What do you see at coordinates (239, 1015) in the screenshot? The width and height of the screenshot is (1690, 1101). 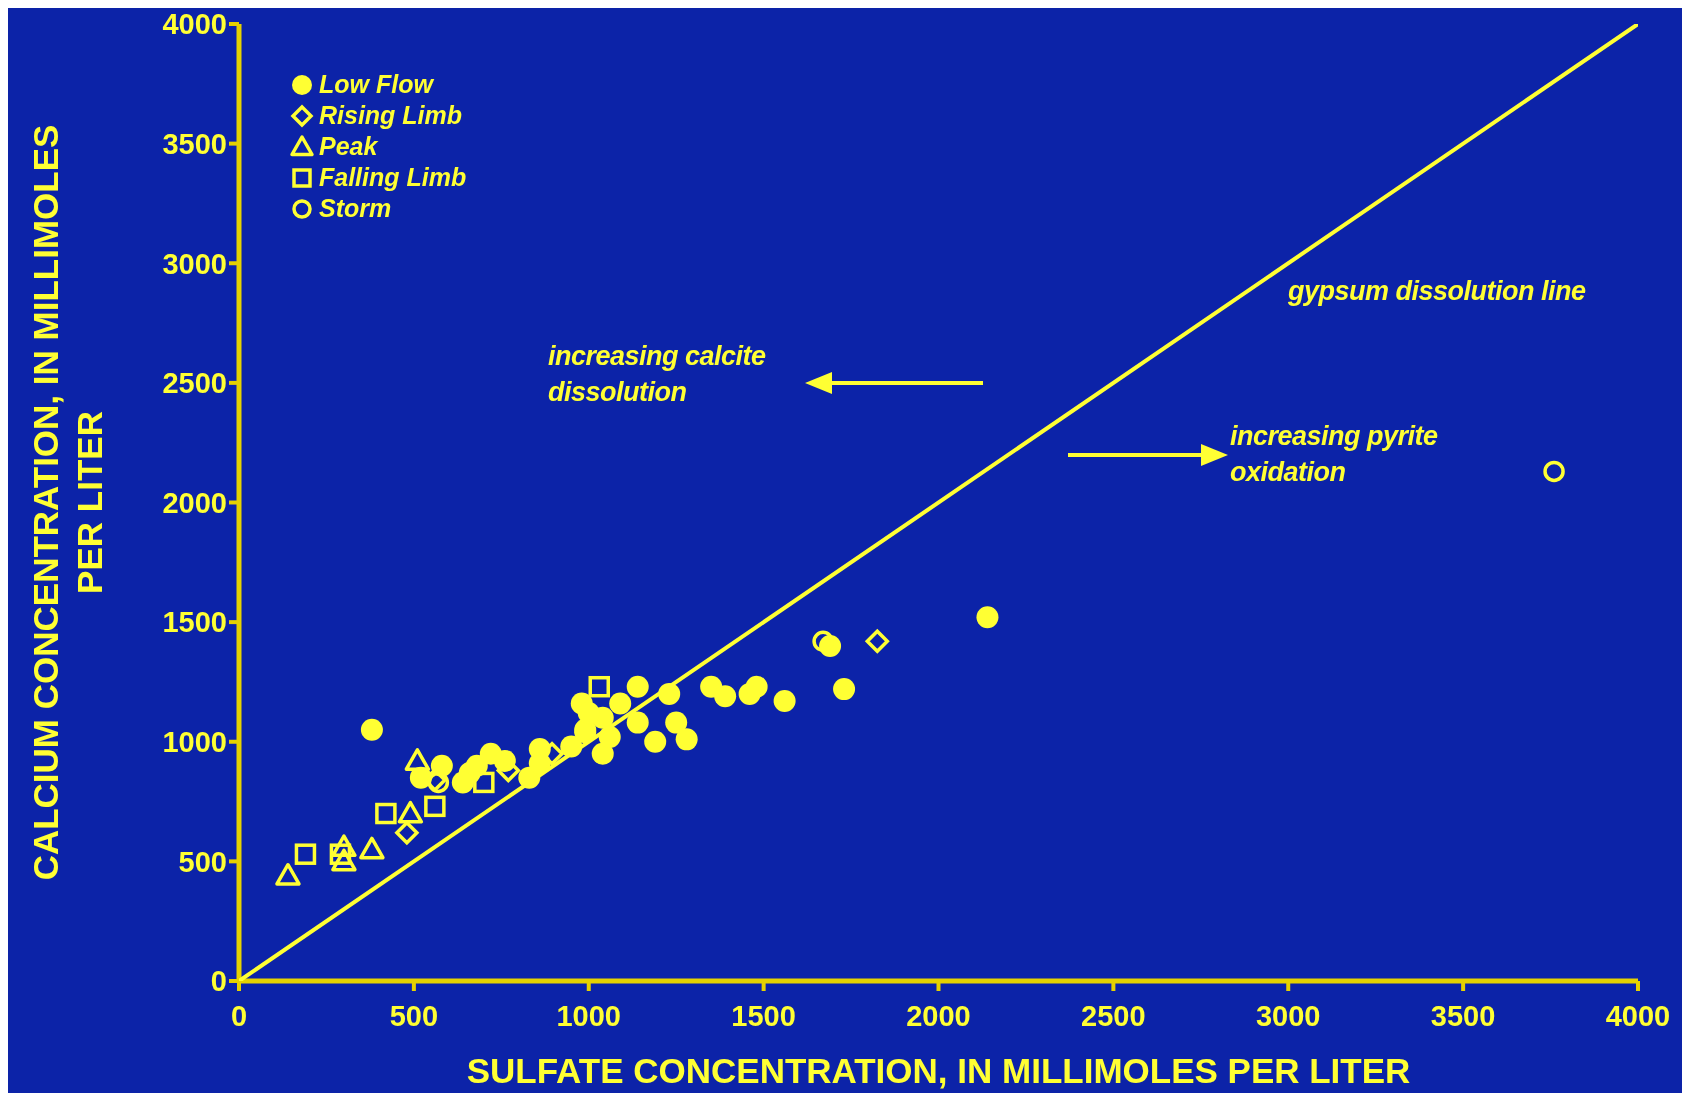 I see `x-tick-label: 0` at bounding box center [239, 1015].